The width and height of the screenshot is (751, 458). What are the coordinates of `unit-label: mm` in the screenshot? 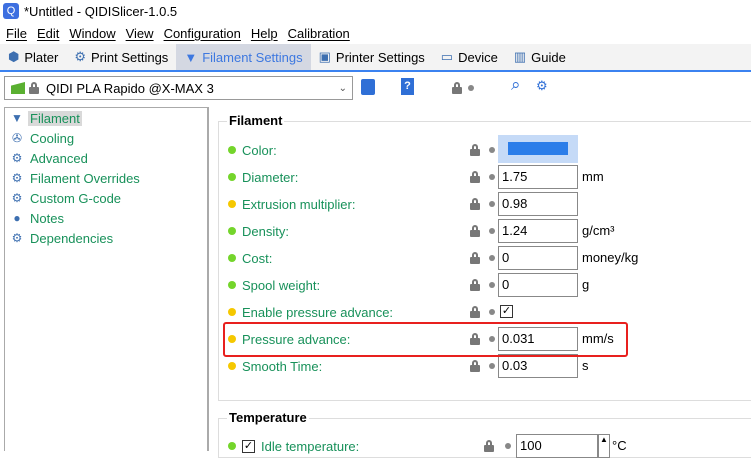 It's located at (593, 176).